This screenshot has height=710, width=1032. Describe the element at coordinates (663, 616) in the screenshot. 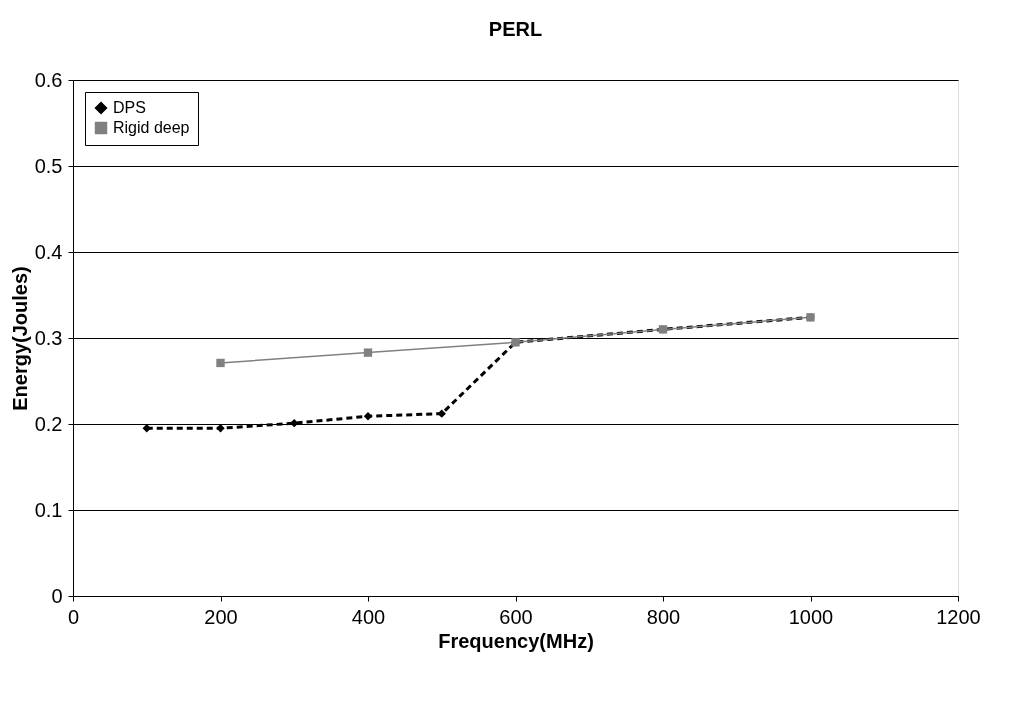

I see `x-tick-label: 800` at that location.